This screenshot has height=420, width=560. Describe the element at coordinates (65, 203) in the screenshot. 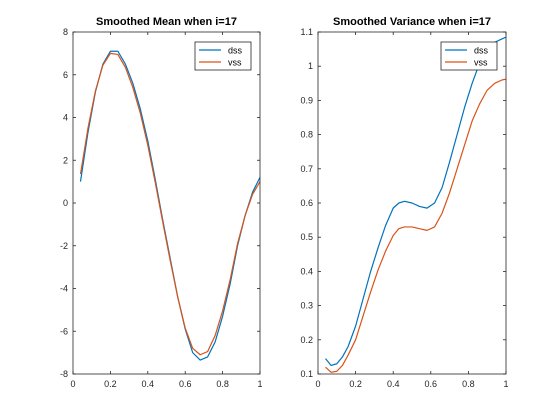

I see `mean-ytick-label: 0` at that location.